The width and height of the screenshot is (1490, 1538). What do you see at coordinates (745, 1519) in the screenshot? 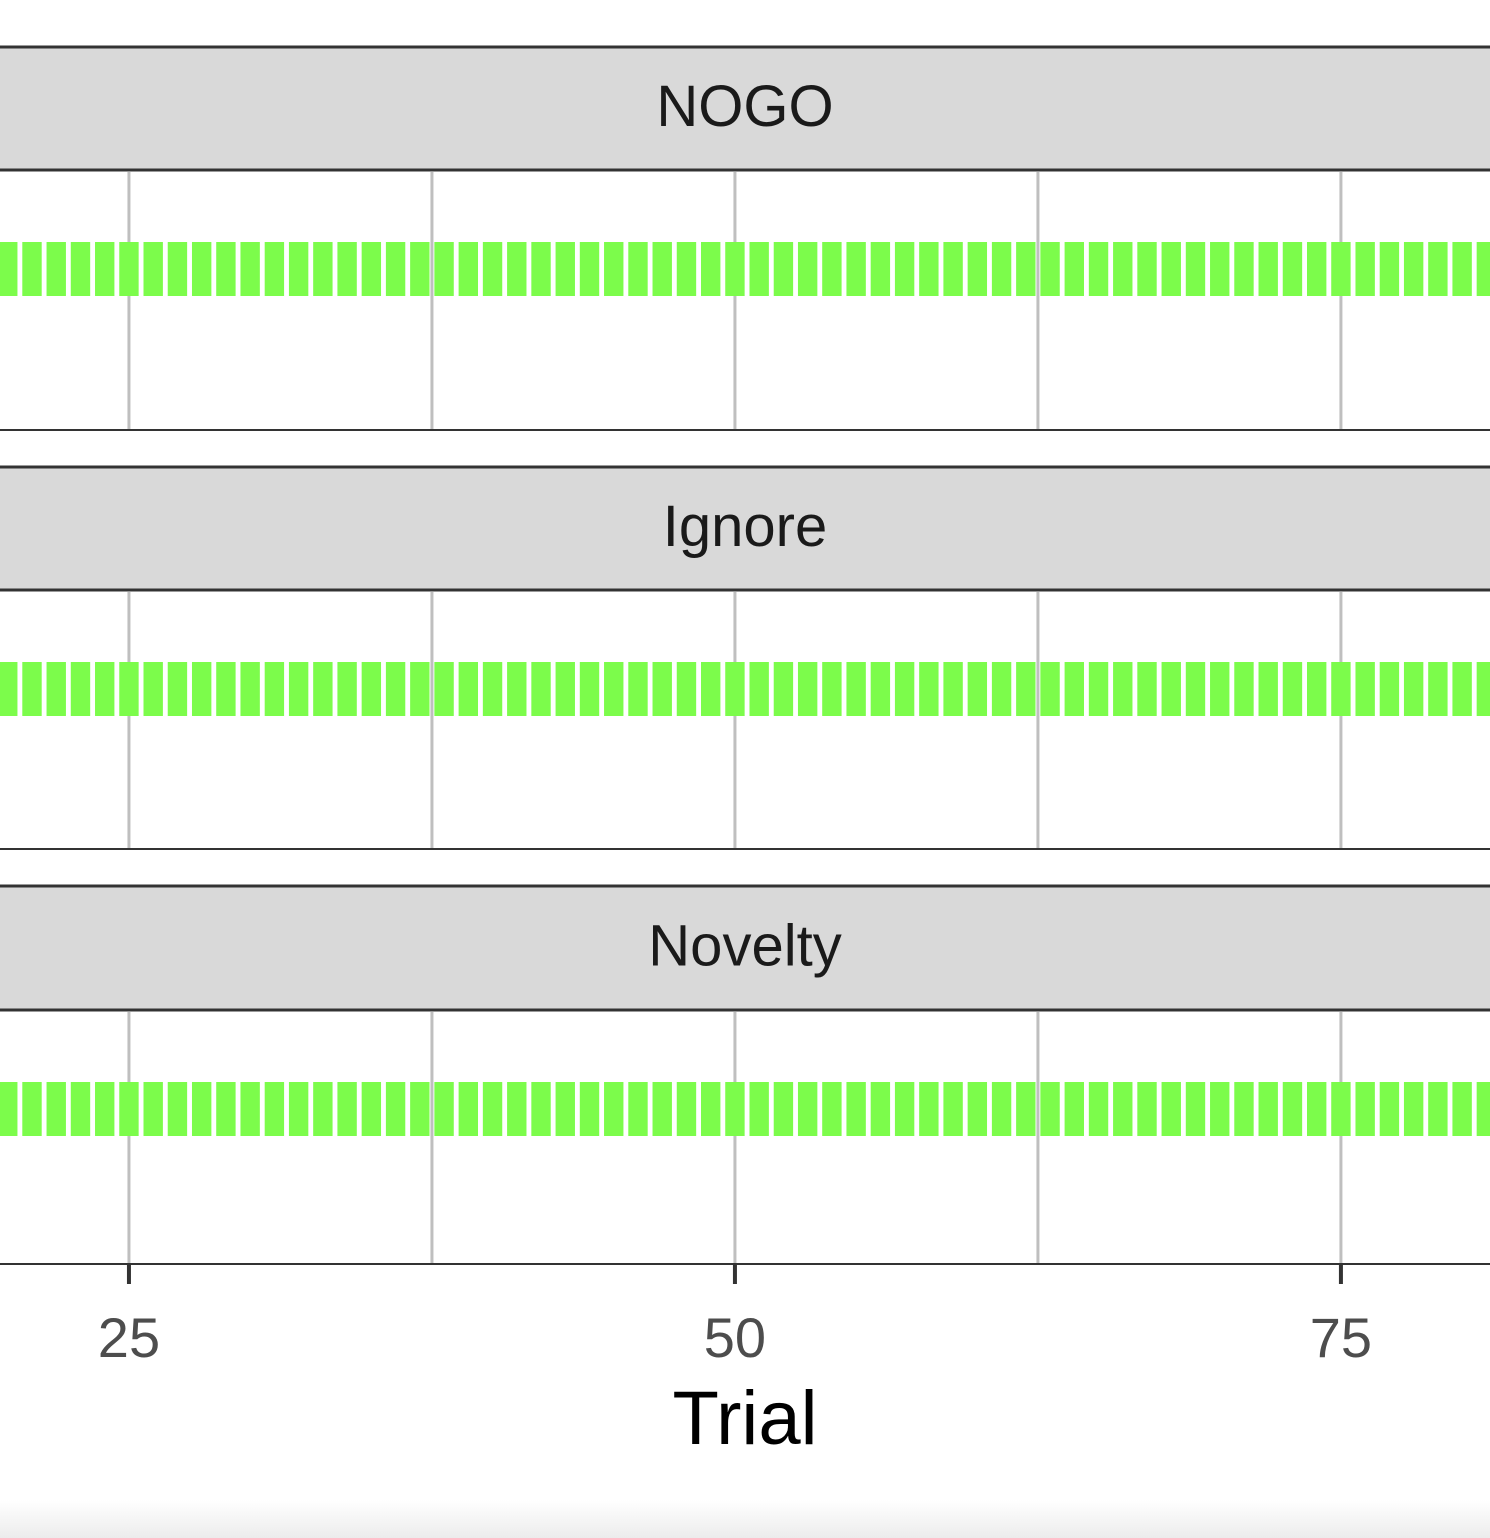
I see `bottom-fade` at bounding box center [745, 1519].